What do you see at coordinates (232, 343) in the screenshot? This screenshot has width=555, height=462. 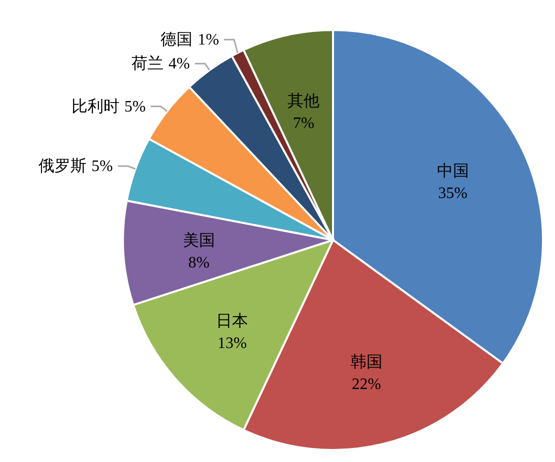 I see `data-label: 13%` at bounding box center [232, 343].